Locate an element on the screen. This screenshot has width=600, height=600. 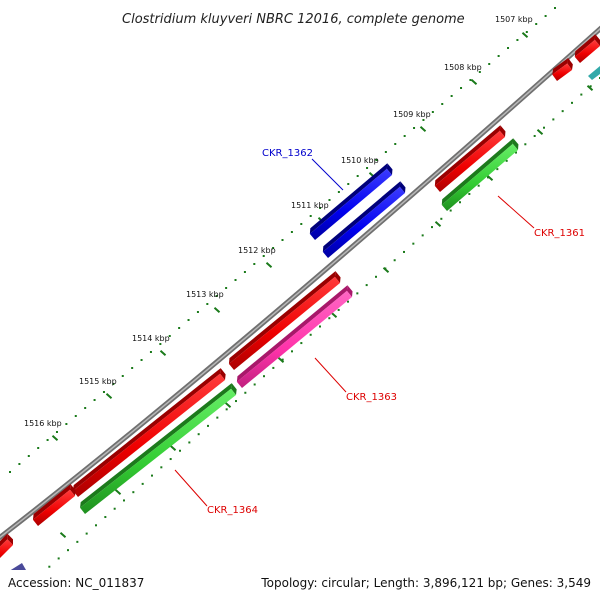
kbp-label: 1510 kbp is located at coordinates (360, 160).